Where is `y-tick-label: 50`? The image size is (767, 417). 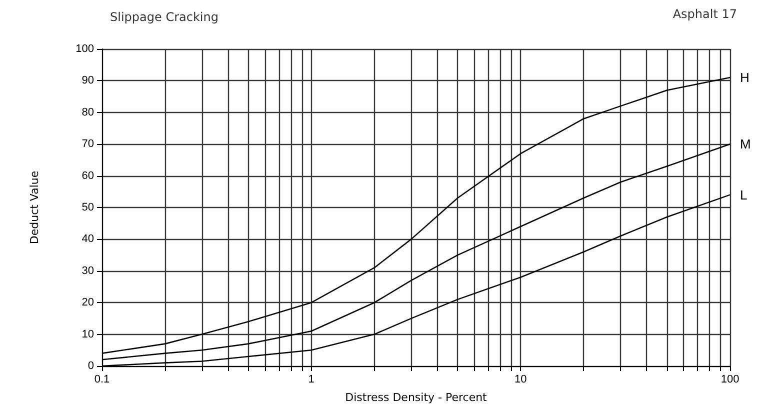
y-tick-label: 50 is located at coordinates (88, 208).